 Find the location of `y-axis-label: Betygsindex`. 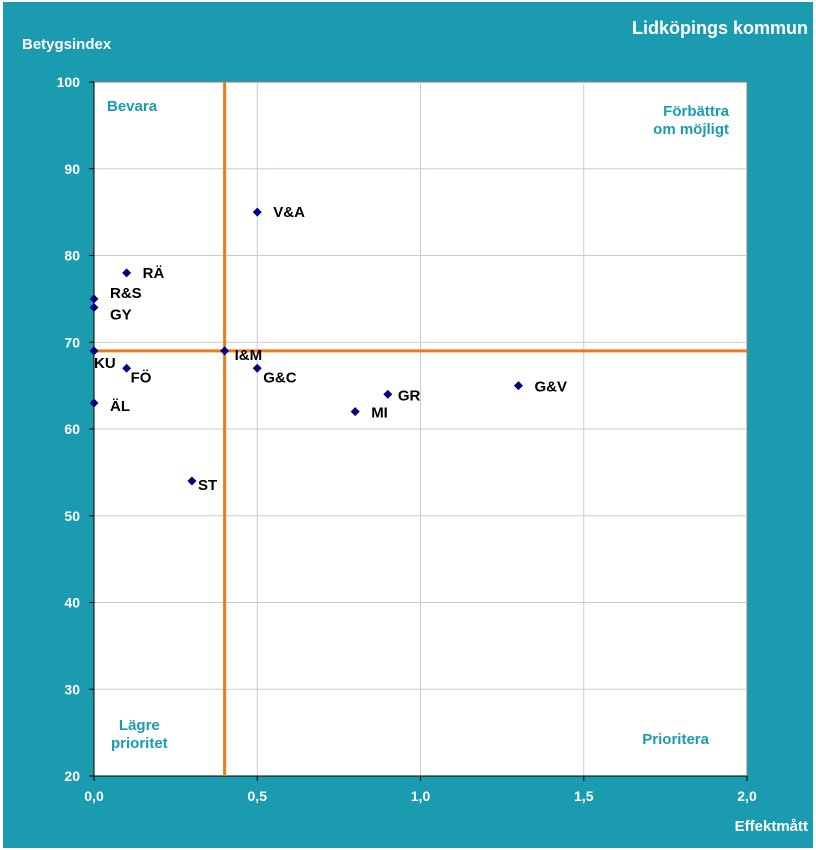

y-axis-label: Betygsindex is located at coordinates (67, 44).